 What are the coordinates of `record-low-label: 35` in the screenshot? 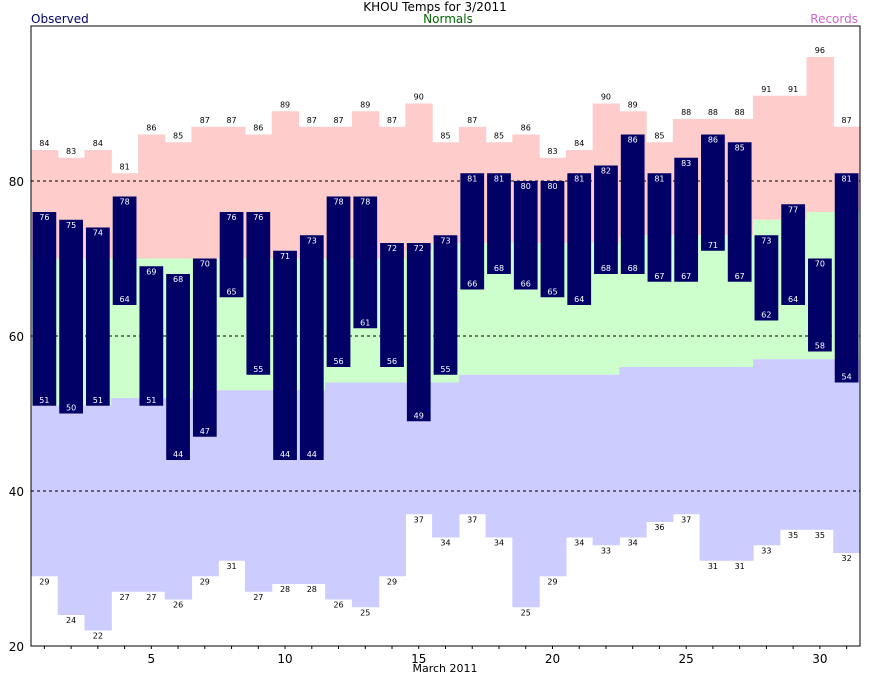 It's located at (793, 535).